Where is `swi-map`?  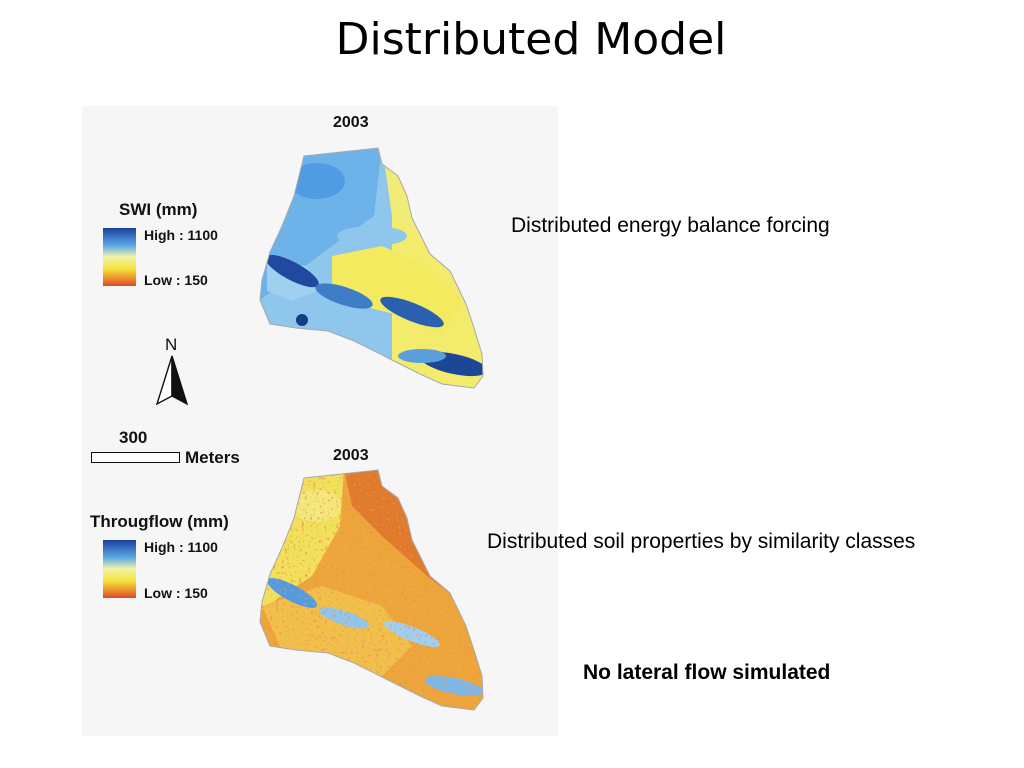 swi-map is located at coordinates (371, 268).